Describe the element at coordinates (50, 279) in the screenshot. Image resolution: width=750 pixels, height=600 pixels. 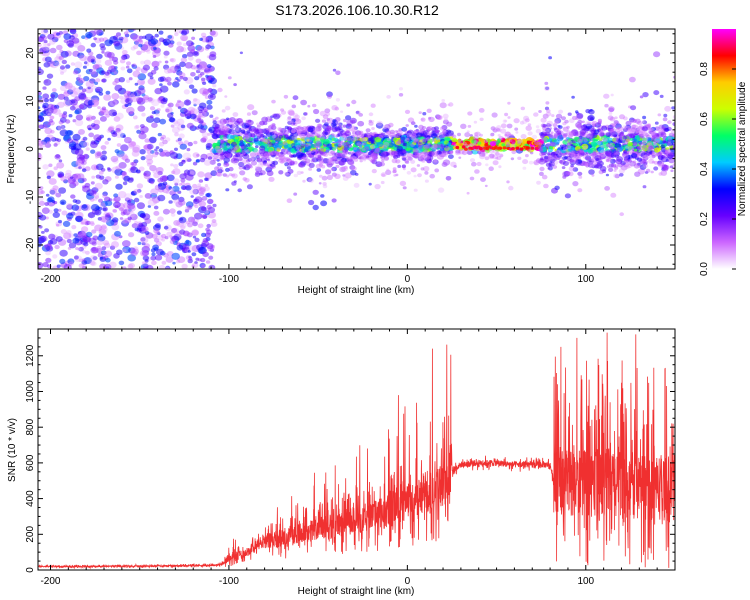
I see `heatmap-x-tick-label: -200` at that location.